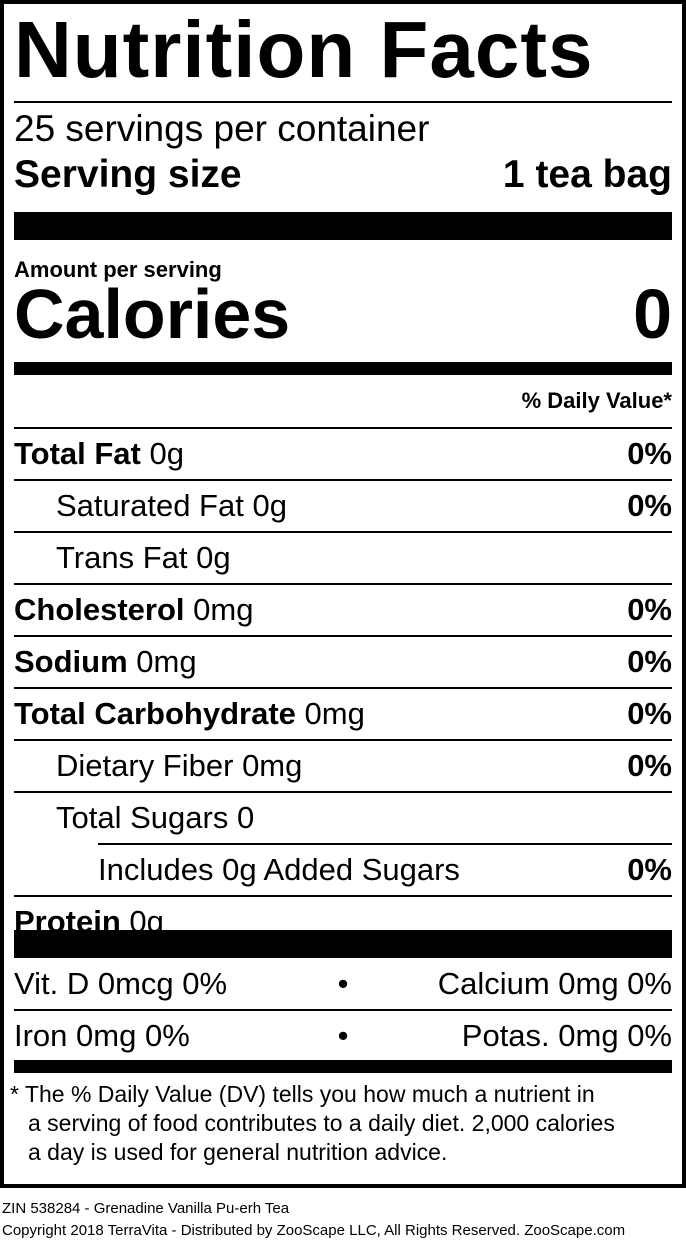 The width and height of the screenshot is (686, 1250). I want to click on nutrient-amount: 0, so click(245, 817).